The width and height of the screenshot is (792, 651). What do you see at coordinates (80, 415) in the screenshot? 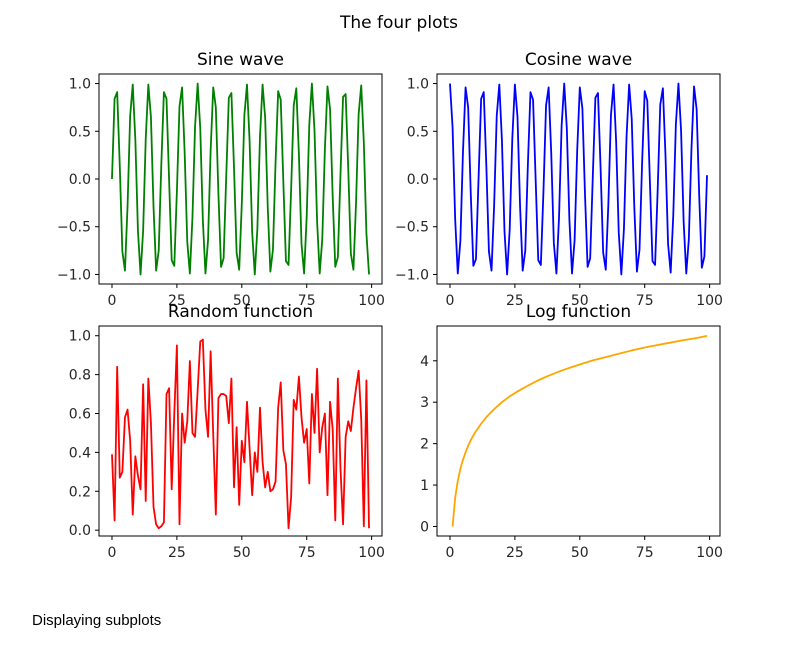
I see `y-tick-label: 0.6` at bounding box center [80, 415].